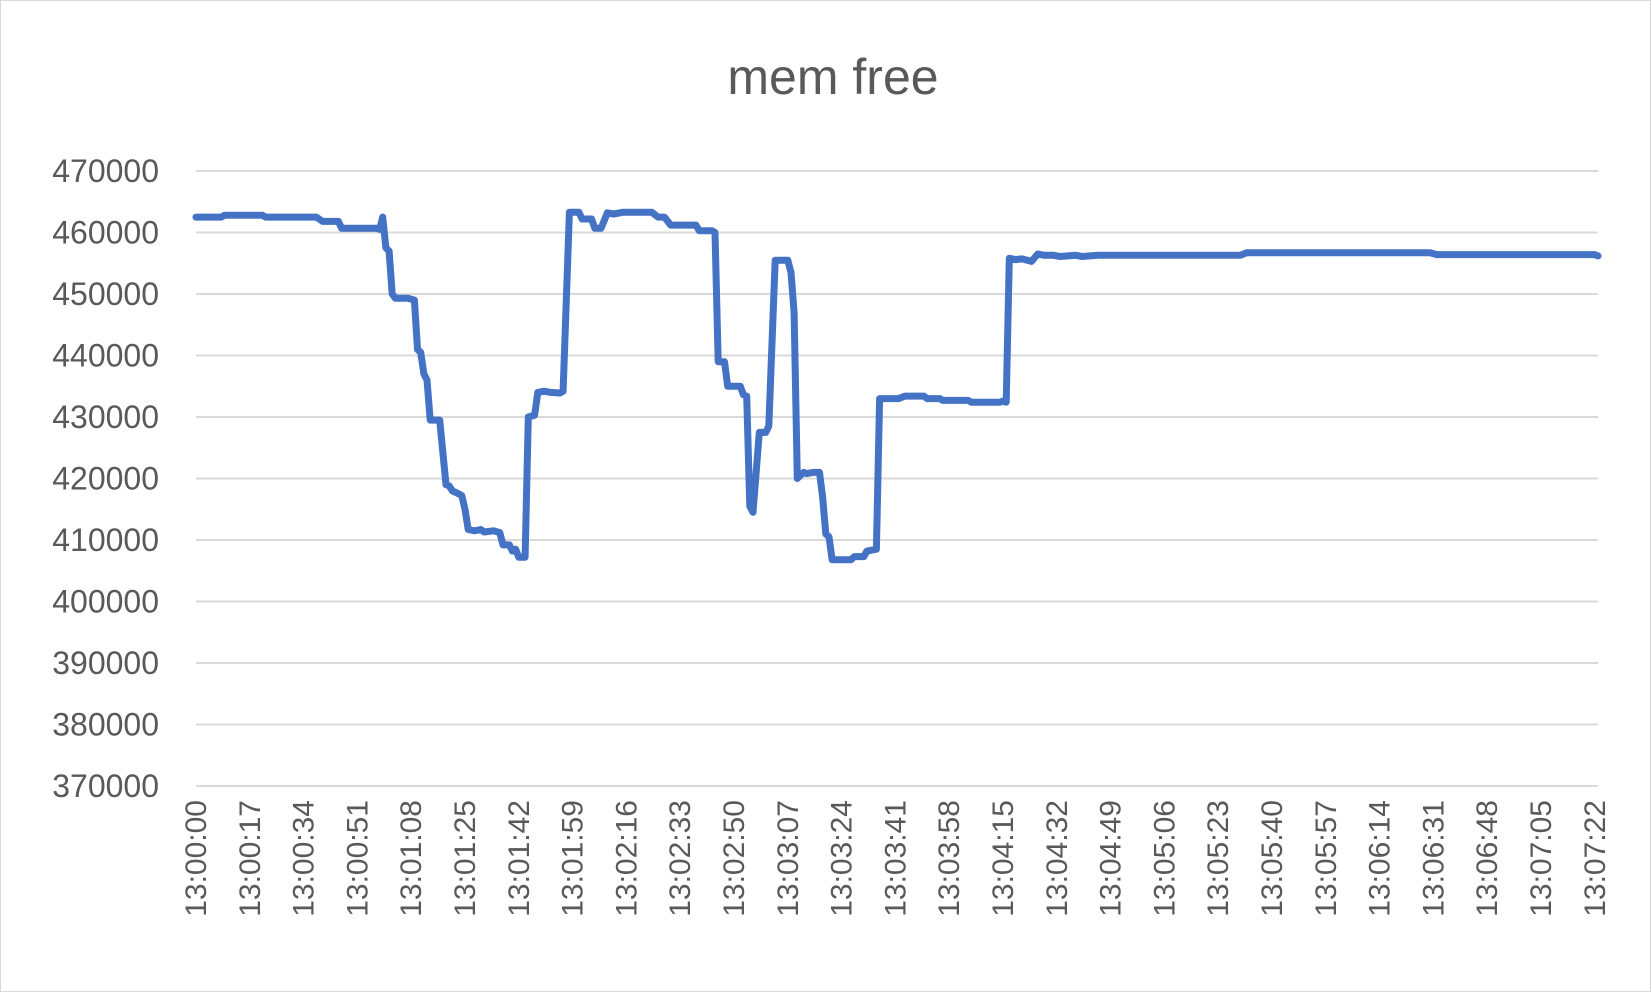 The width and height of the screenshot is (1651, 996). What do you see at coordinates (411, 858) in the screenshot?
I see `x-tick-label: 13:01:08` at bounding box center [411, 858].